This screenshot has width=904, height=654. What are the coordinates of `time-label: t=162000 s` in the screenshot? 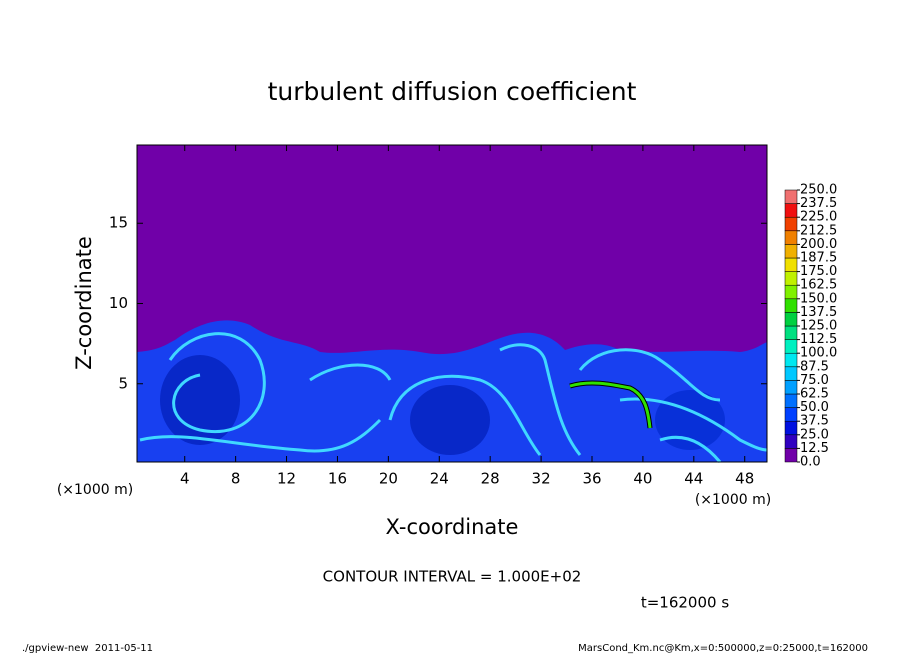 It's located at (685, 603).